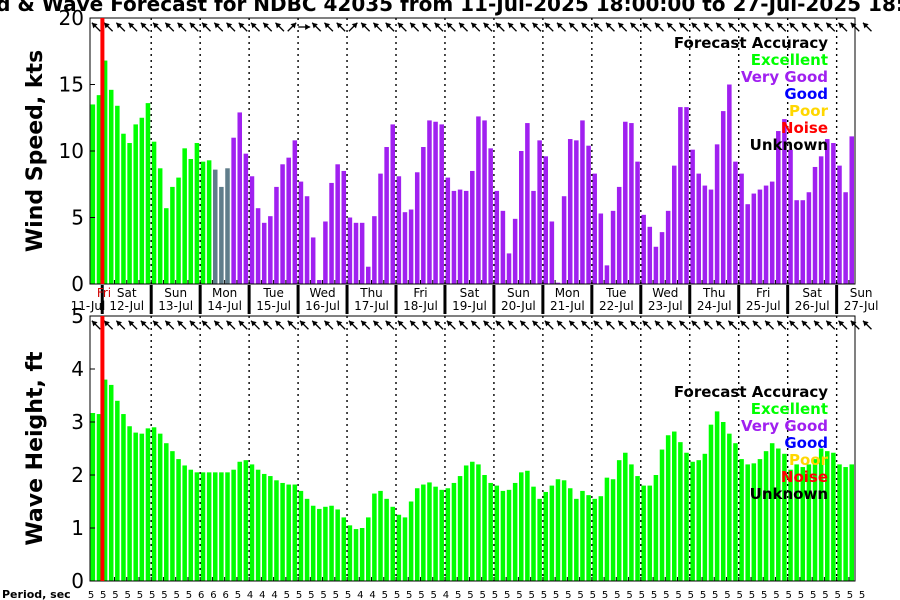  I want to click on legend-entry: Noise, so click(804, 477).